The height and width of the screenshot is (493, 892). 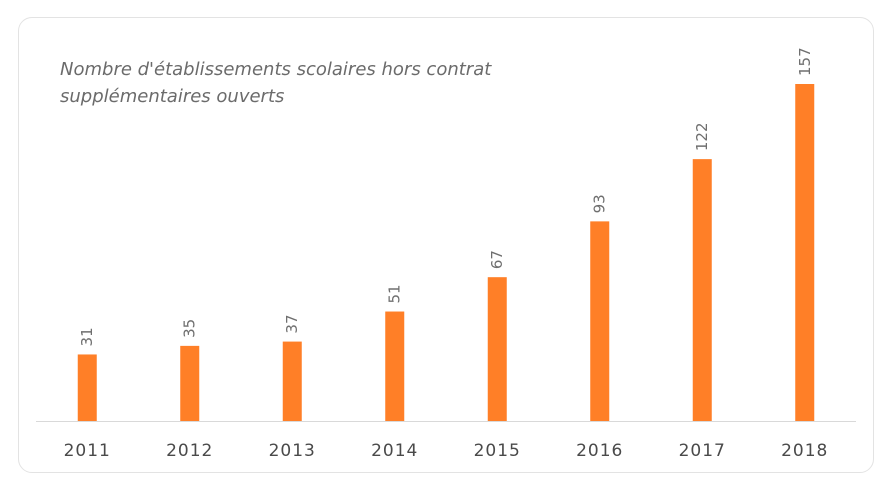 I want to click on data-label-2016: 93, so click(x=600, y=203).